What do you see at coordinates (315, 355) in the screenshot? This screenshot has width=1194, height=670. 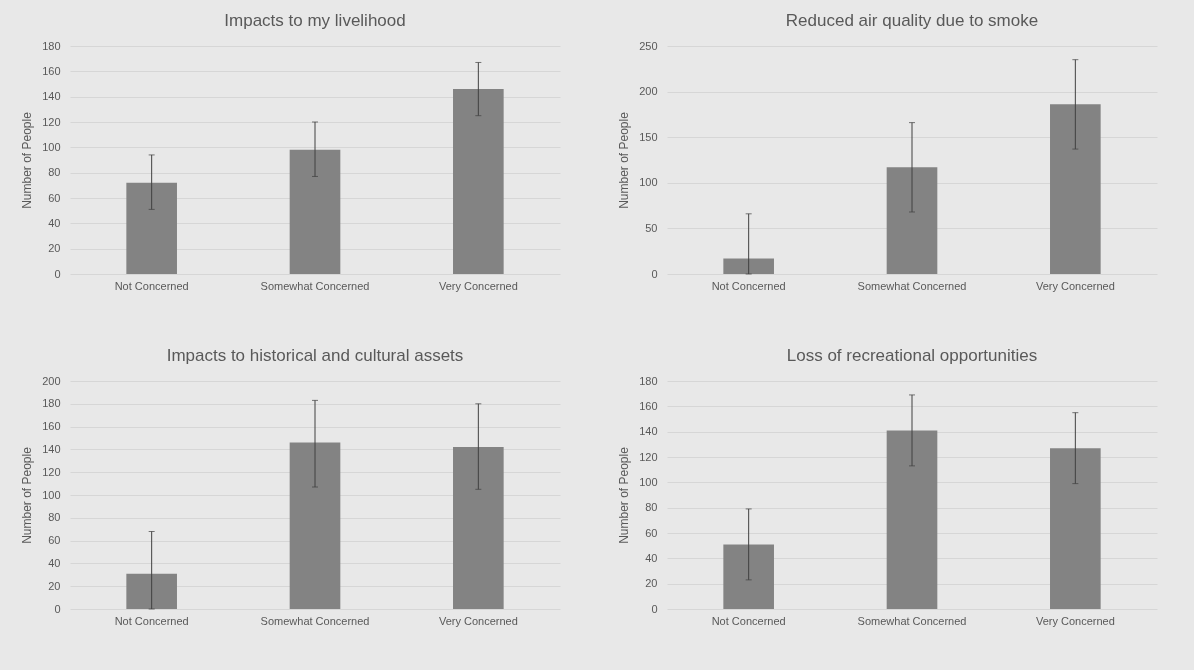 I see `chart-title: Impacts to historical and cultural assets` at bounding box center [315, 355].